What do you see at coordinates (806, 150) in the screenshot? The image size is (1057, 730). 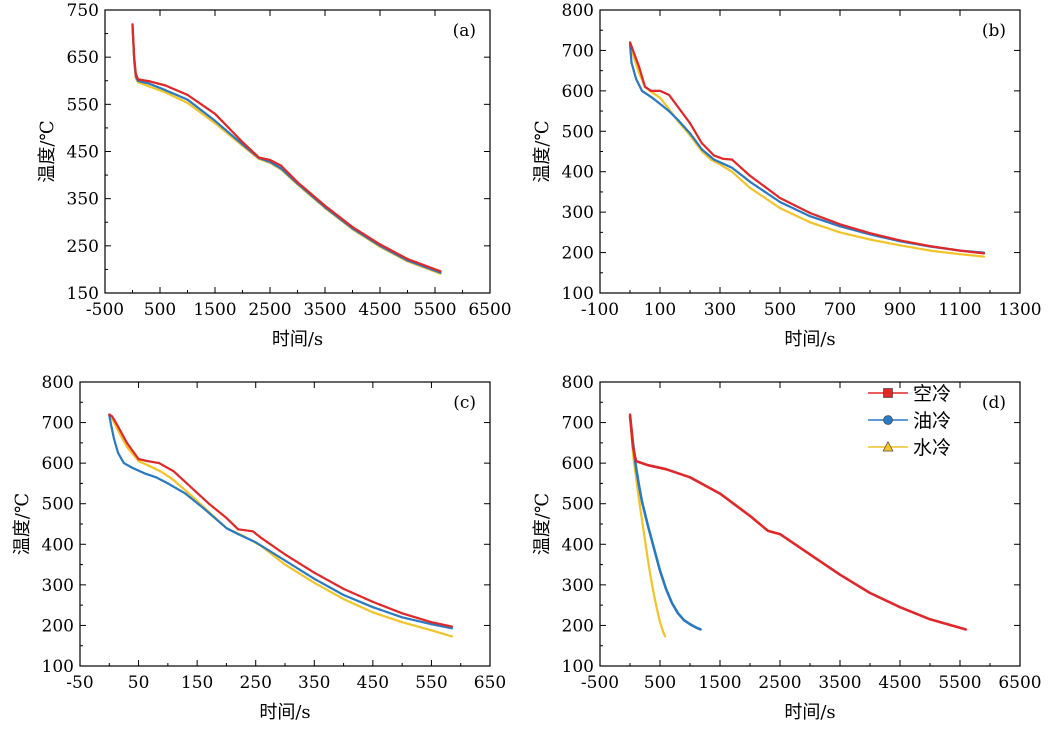 I see `series-line-水冷` at bounding box center [806, 150].